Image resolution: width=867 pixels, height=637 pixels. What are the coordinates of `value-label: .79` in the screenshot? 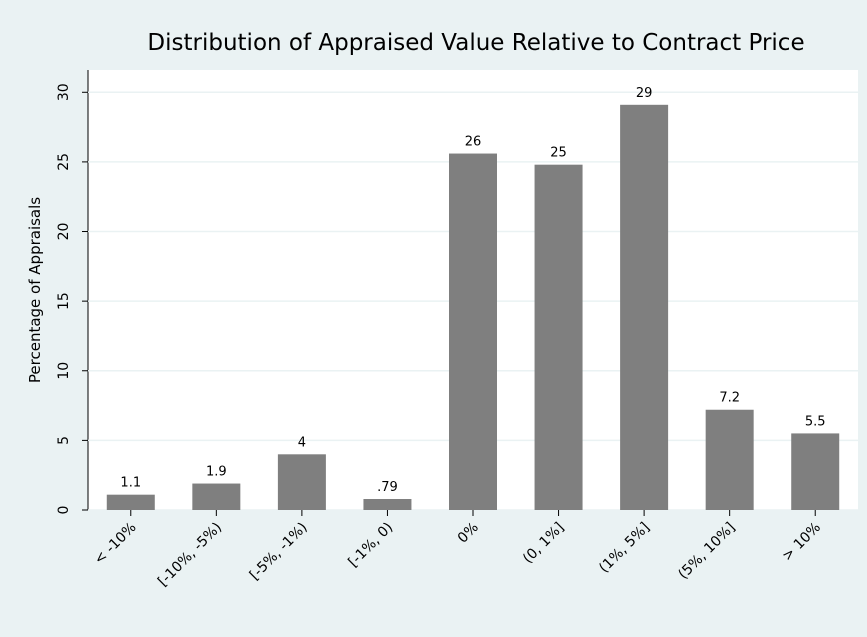 It's located at (387, 487).